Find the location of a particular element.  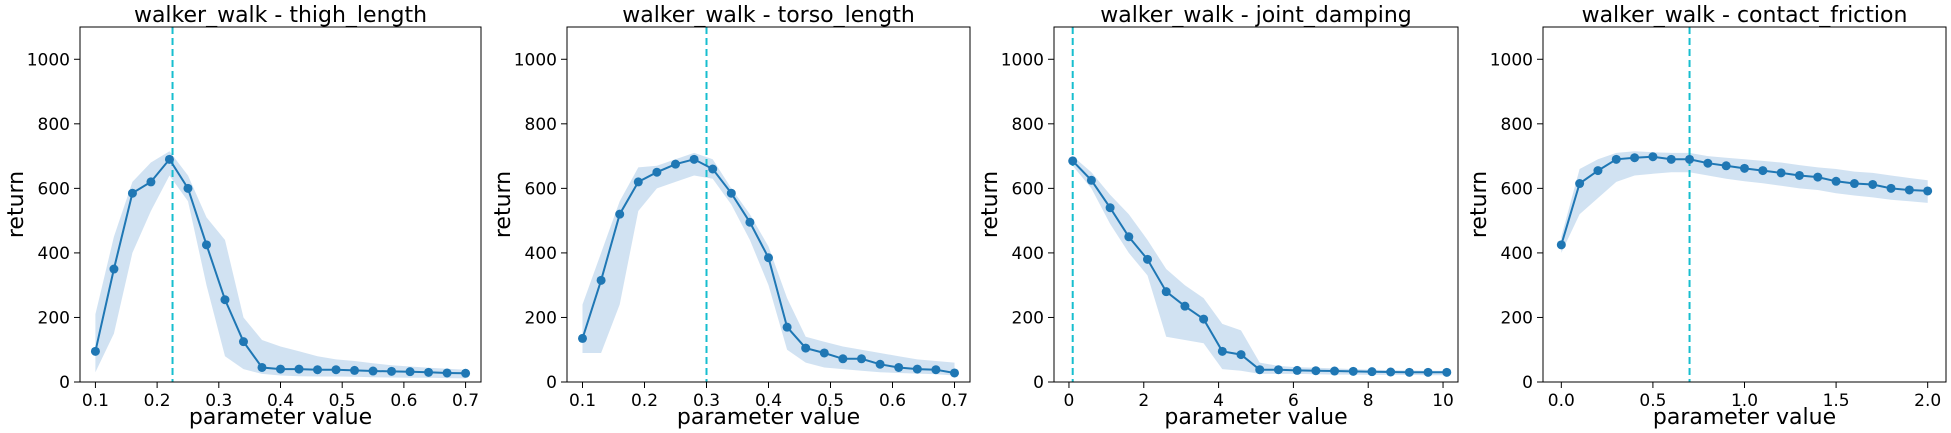

x-tick-label: 1.0 is located at coordinates (1744, 401).